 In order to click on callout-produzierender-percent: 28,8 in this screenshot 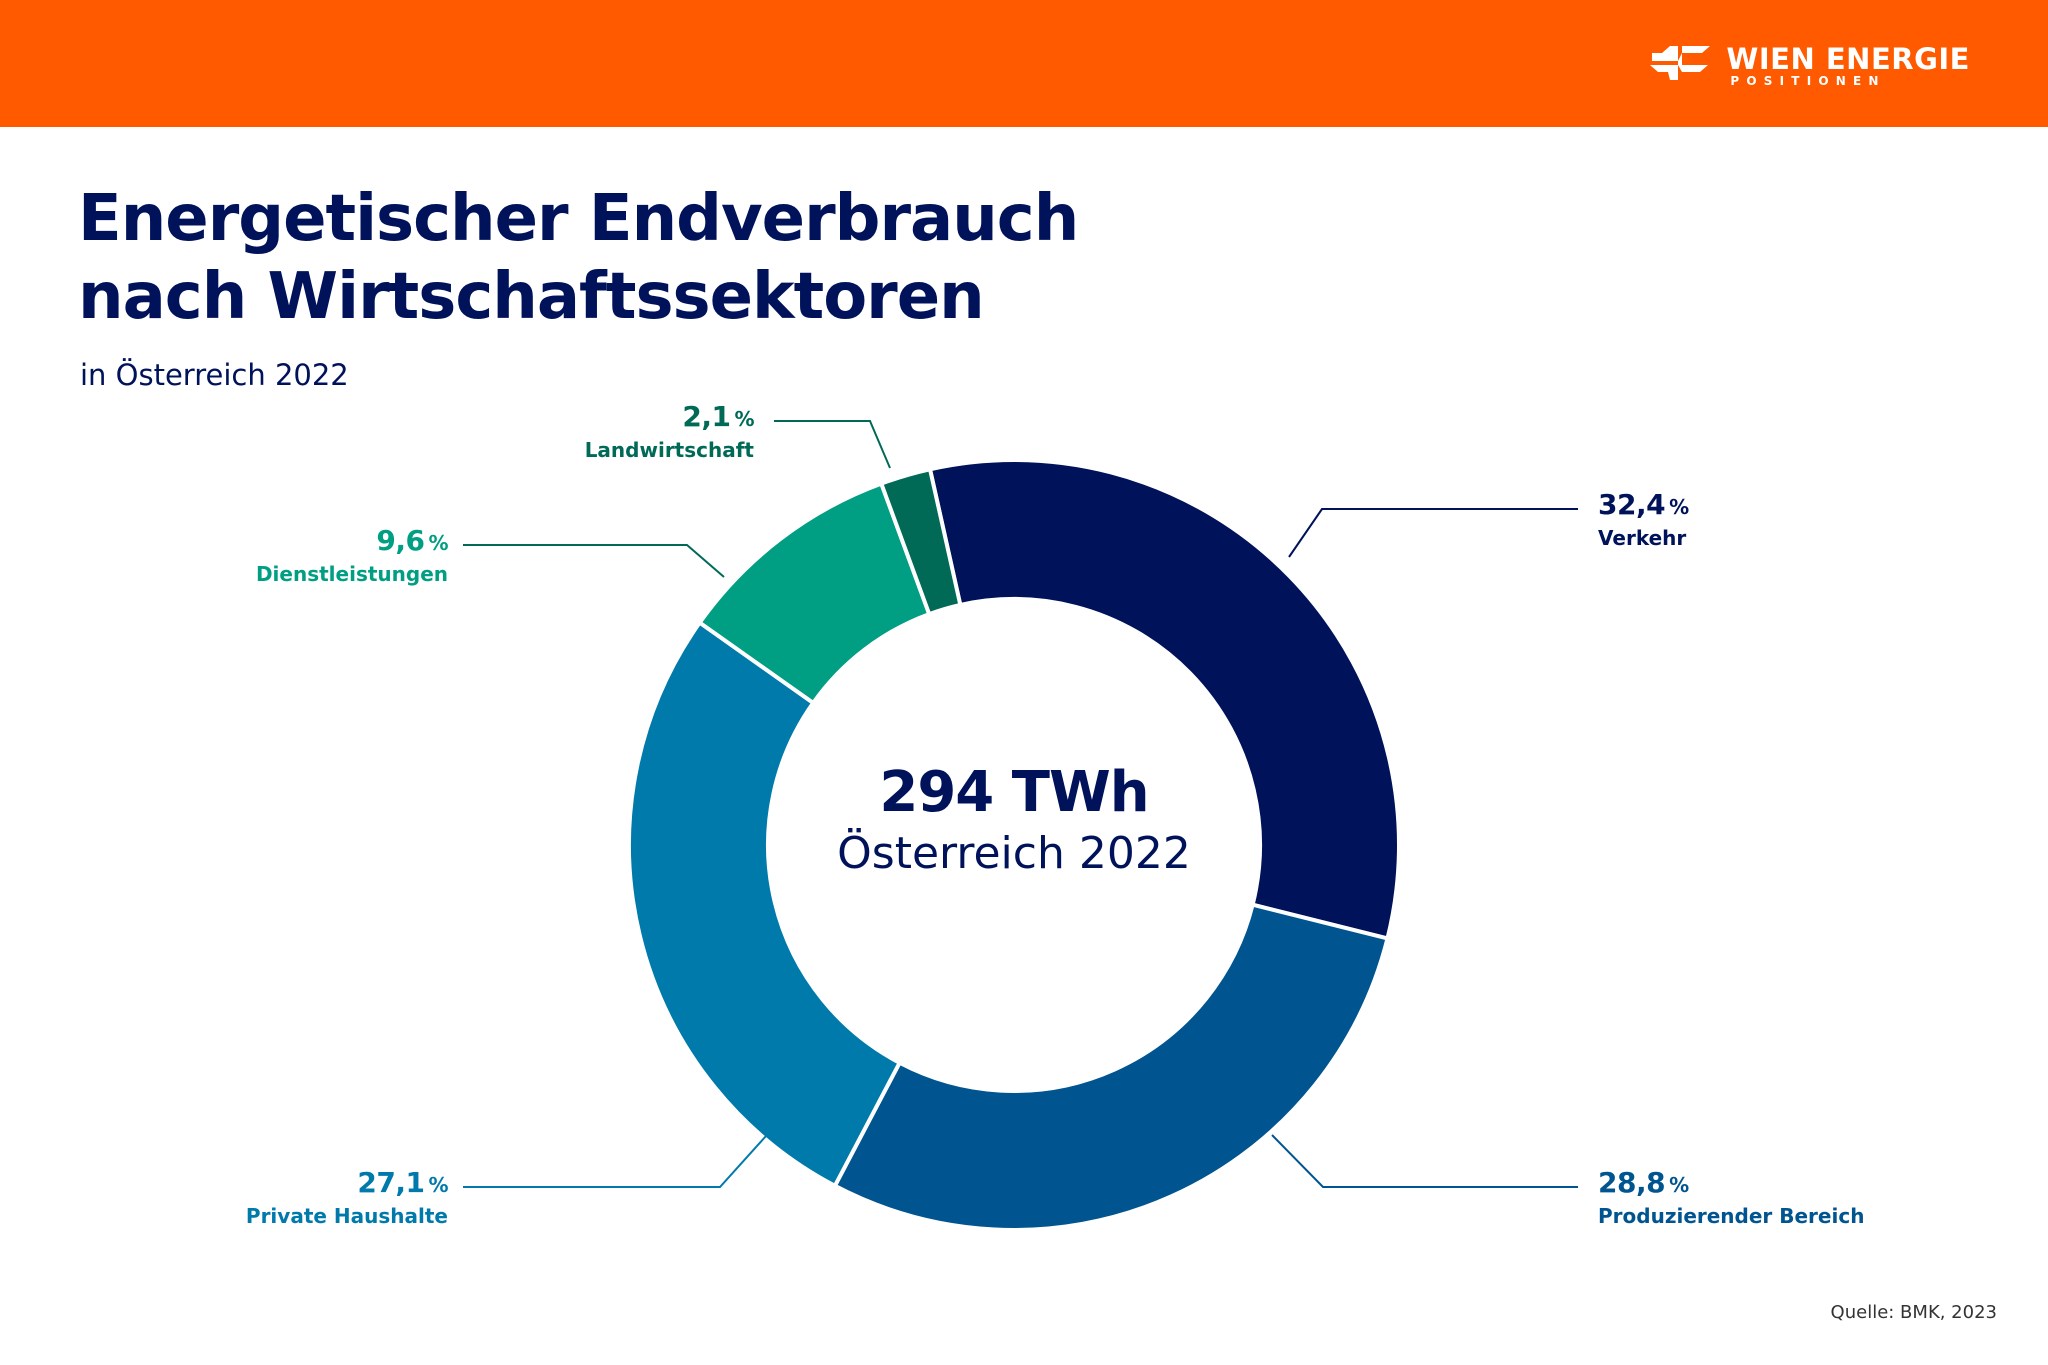, I will do `click(1632, 1182)`.